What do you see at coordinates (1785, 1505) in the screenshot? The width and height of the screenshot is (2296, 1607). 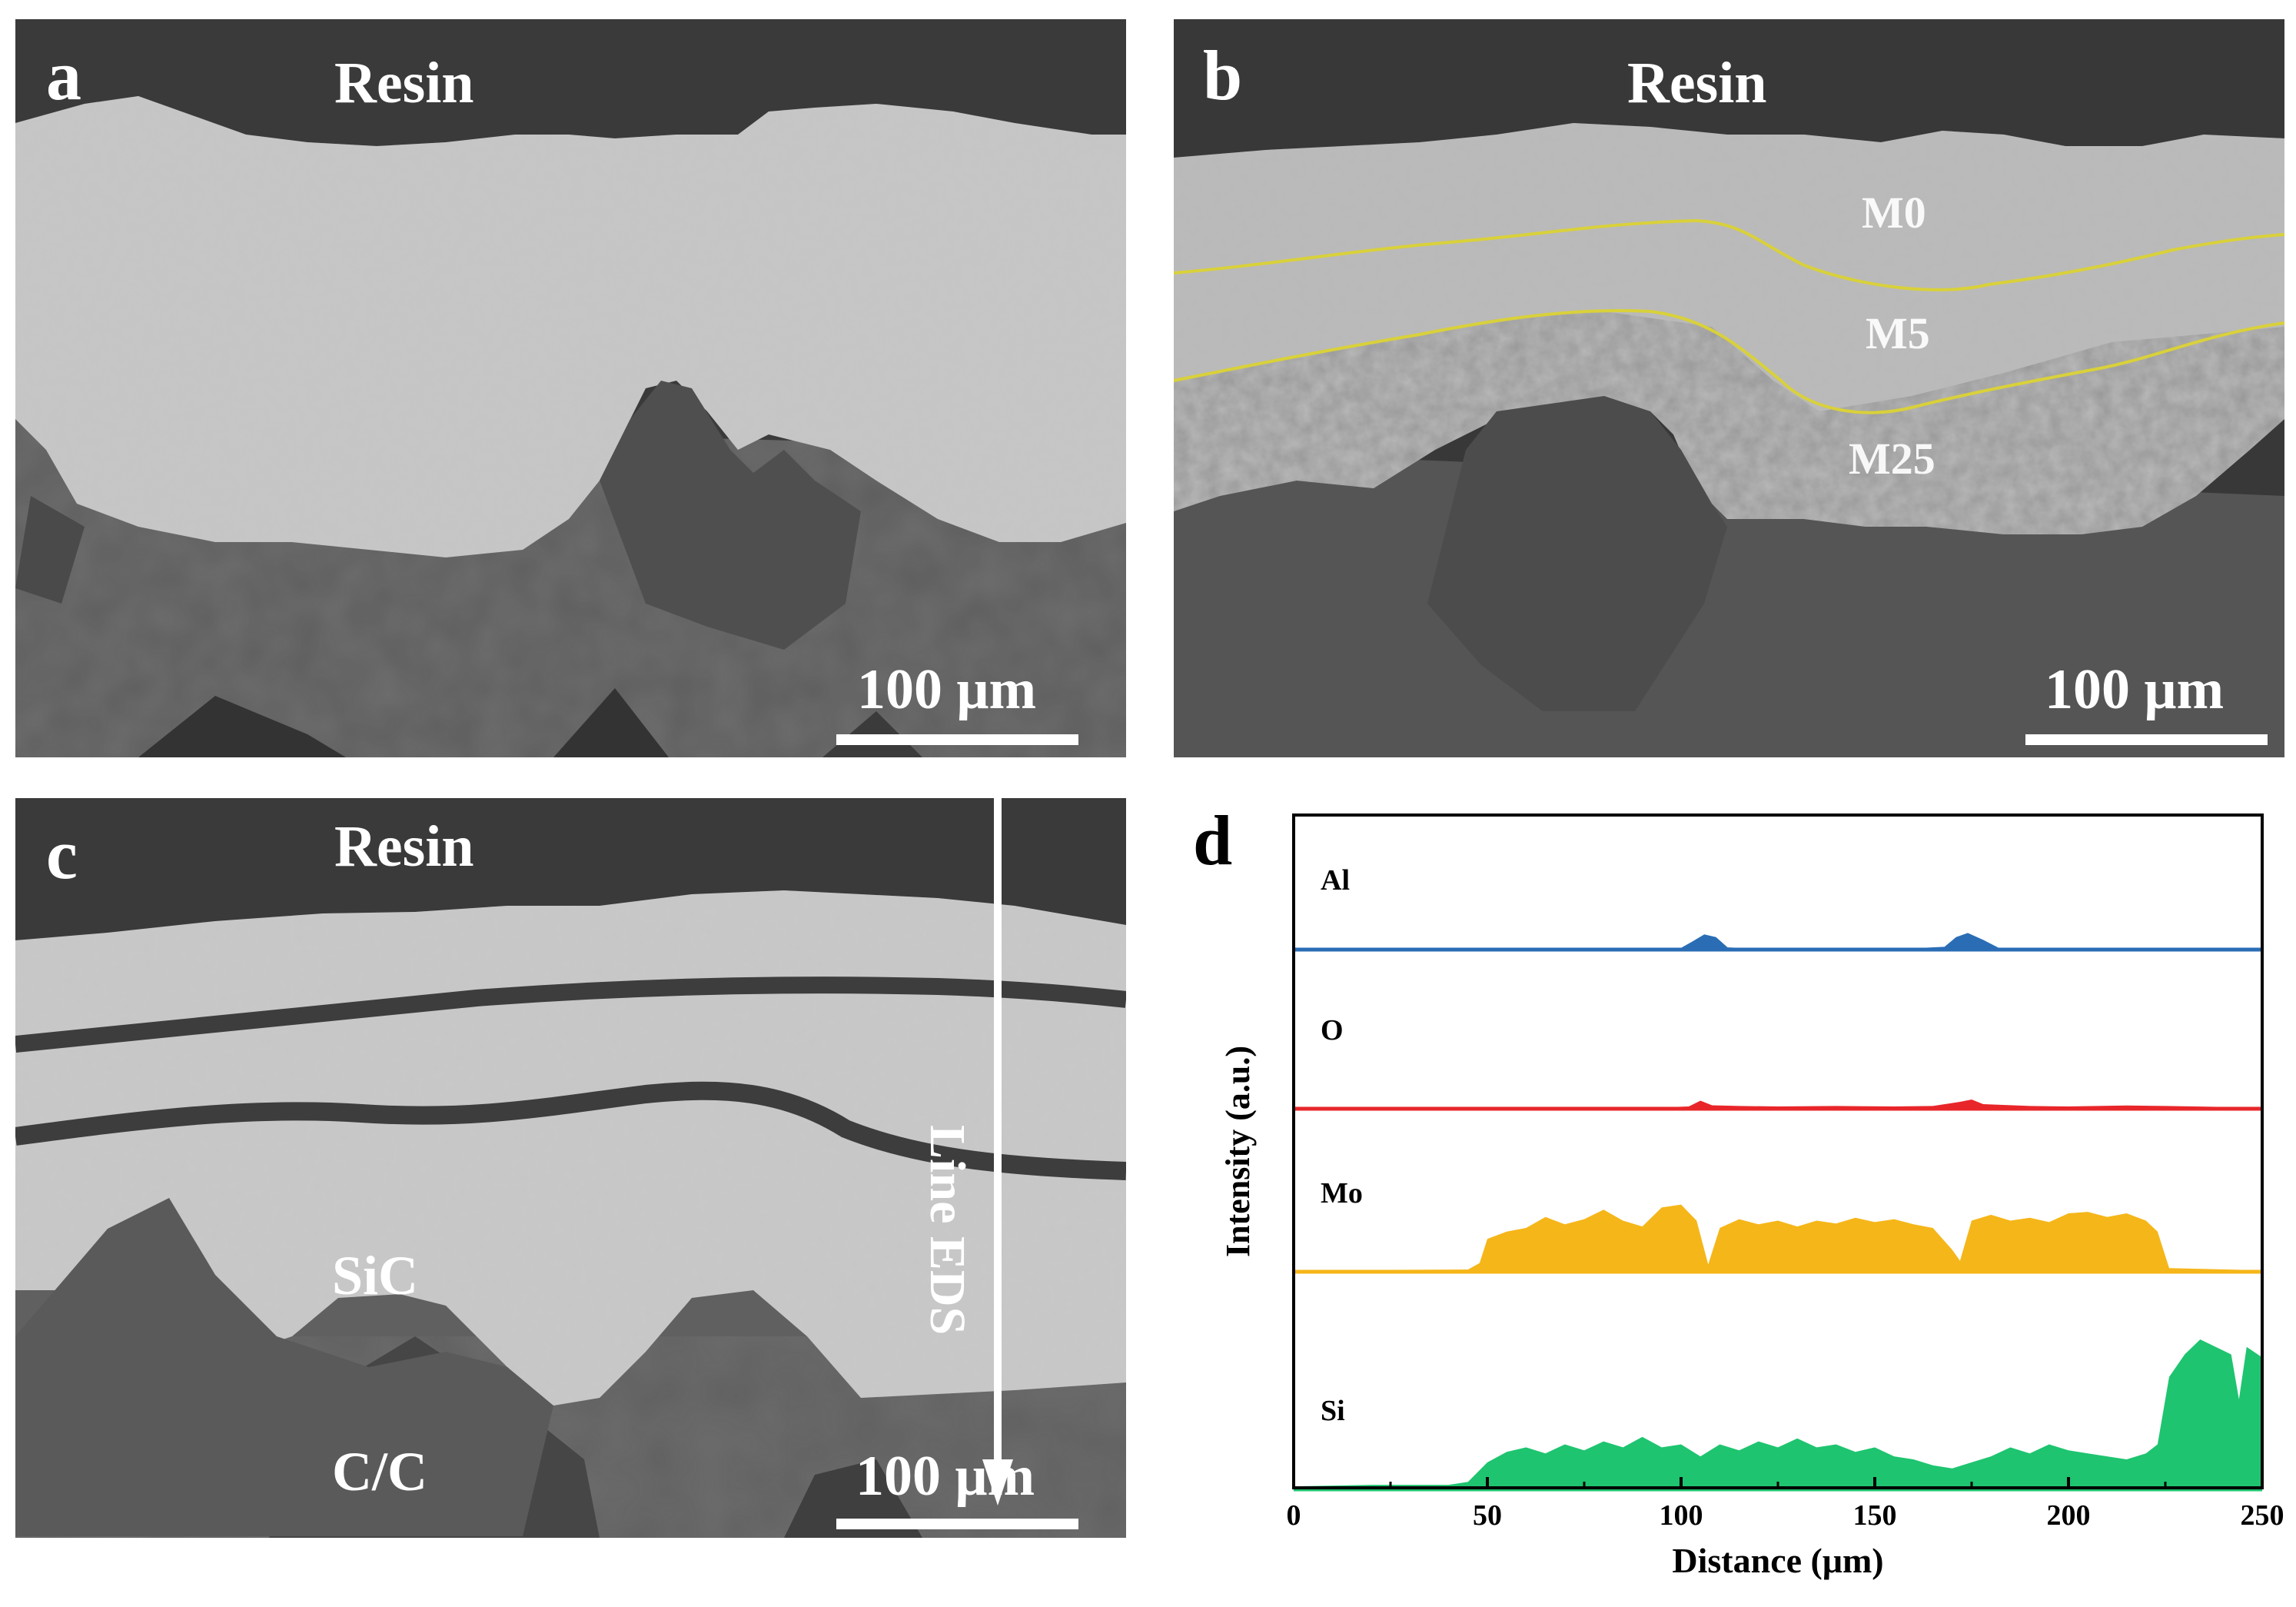 I see `x-axis: 0 50 100 150 200 250` at bounding box center [1785, 1505].